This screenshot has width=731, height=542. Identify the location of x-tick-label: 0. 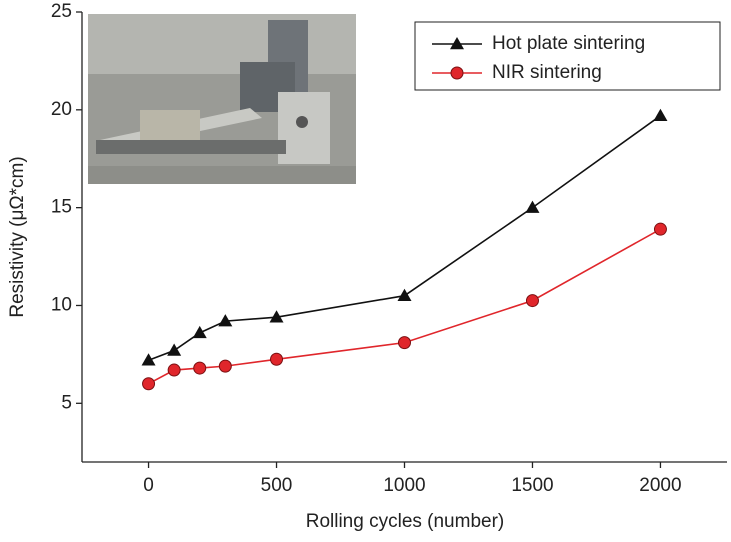
(148, 485).